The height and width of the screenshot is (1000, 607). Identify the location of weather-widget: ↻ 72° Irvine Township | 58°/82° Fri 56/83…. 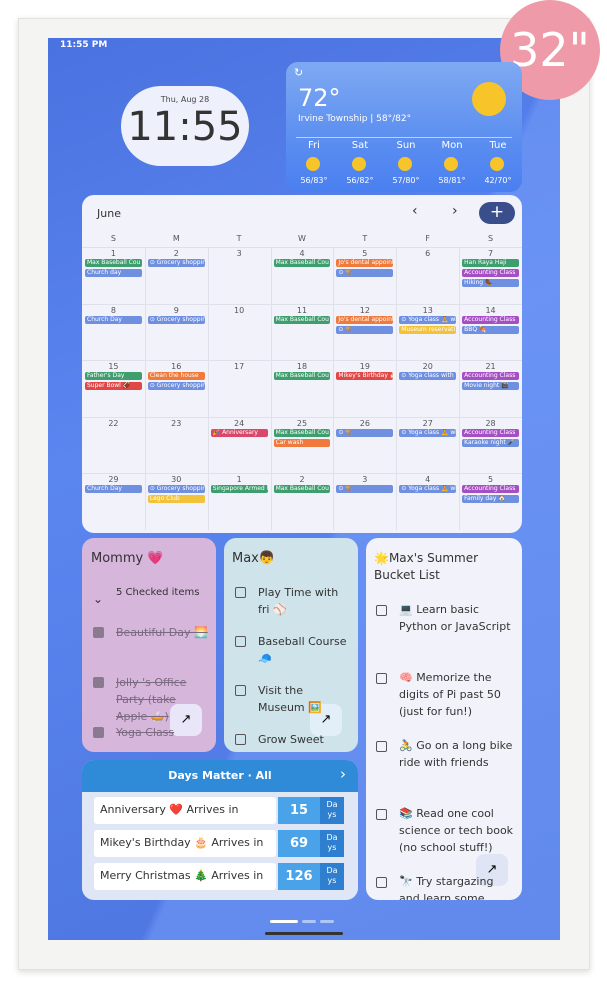
(404, 127).